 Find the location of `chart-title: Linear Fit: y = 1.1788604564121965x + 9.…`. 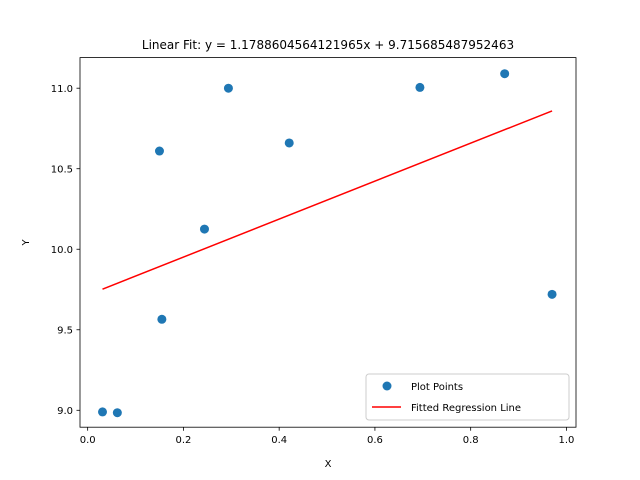

chart-title: Linear Fit: y = 1.1788604564121965x + 9.… is located at coordinates (328, 45).